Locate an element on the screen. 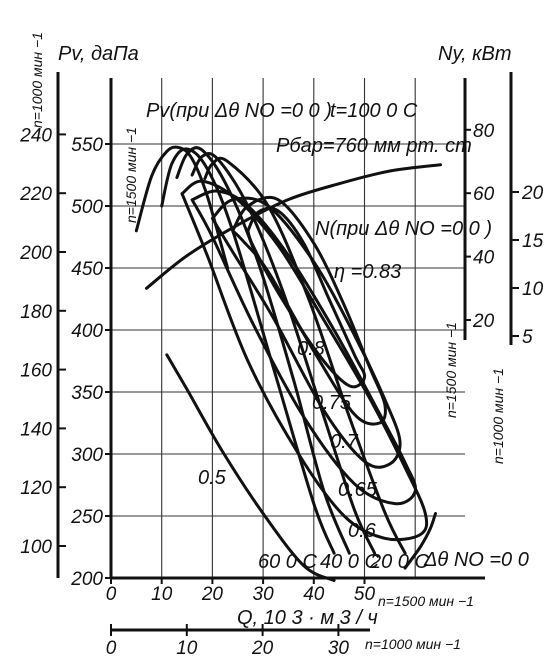  pv1000-tick-label: 240 is located at coordinates (35, 135).